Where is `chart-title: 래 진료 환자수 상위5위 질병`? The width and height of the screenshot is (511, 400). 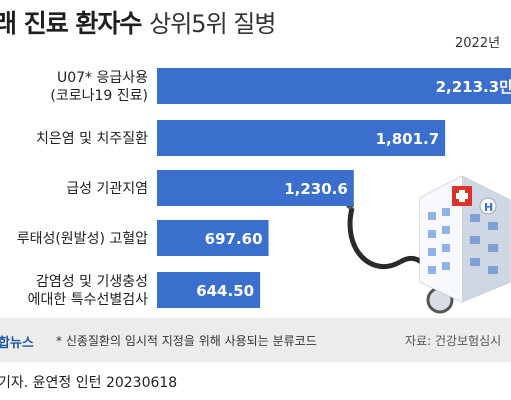
chart-title: 래 진료 환자수 상위5위 질병 is located at coordinates (138, 22).